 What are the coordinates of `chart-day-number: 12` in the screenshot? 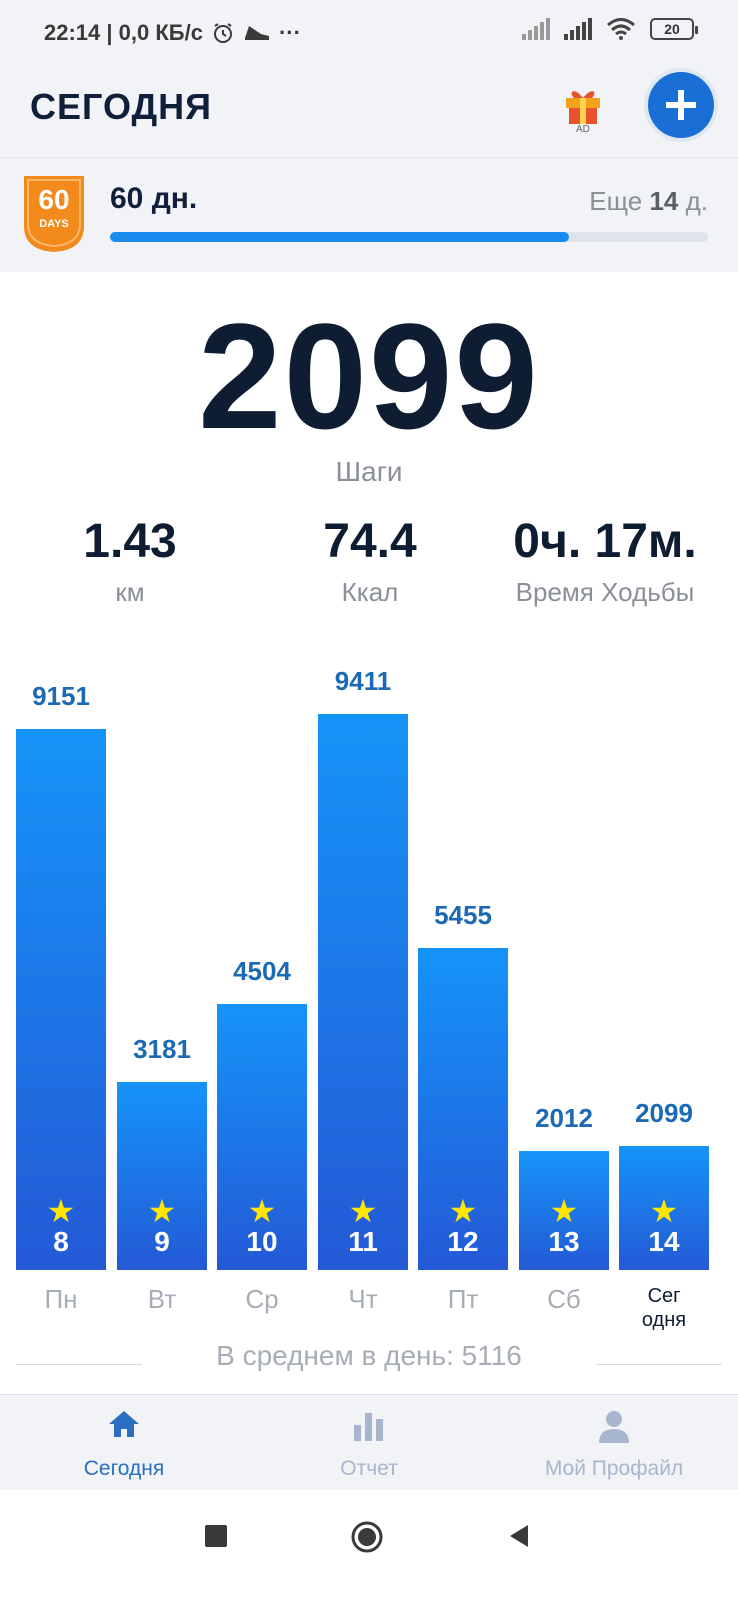 It's located at (463, 1241).